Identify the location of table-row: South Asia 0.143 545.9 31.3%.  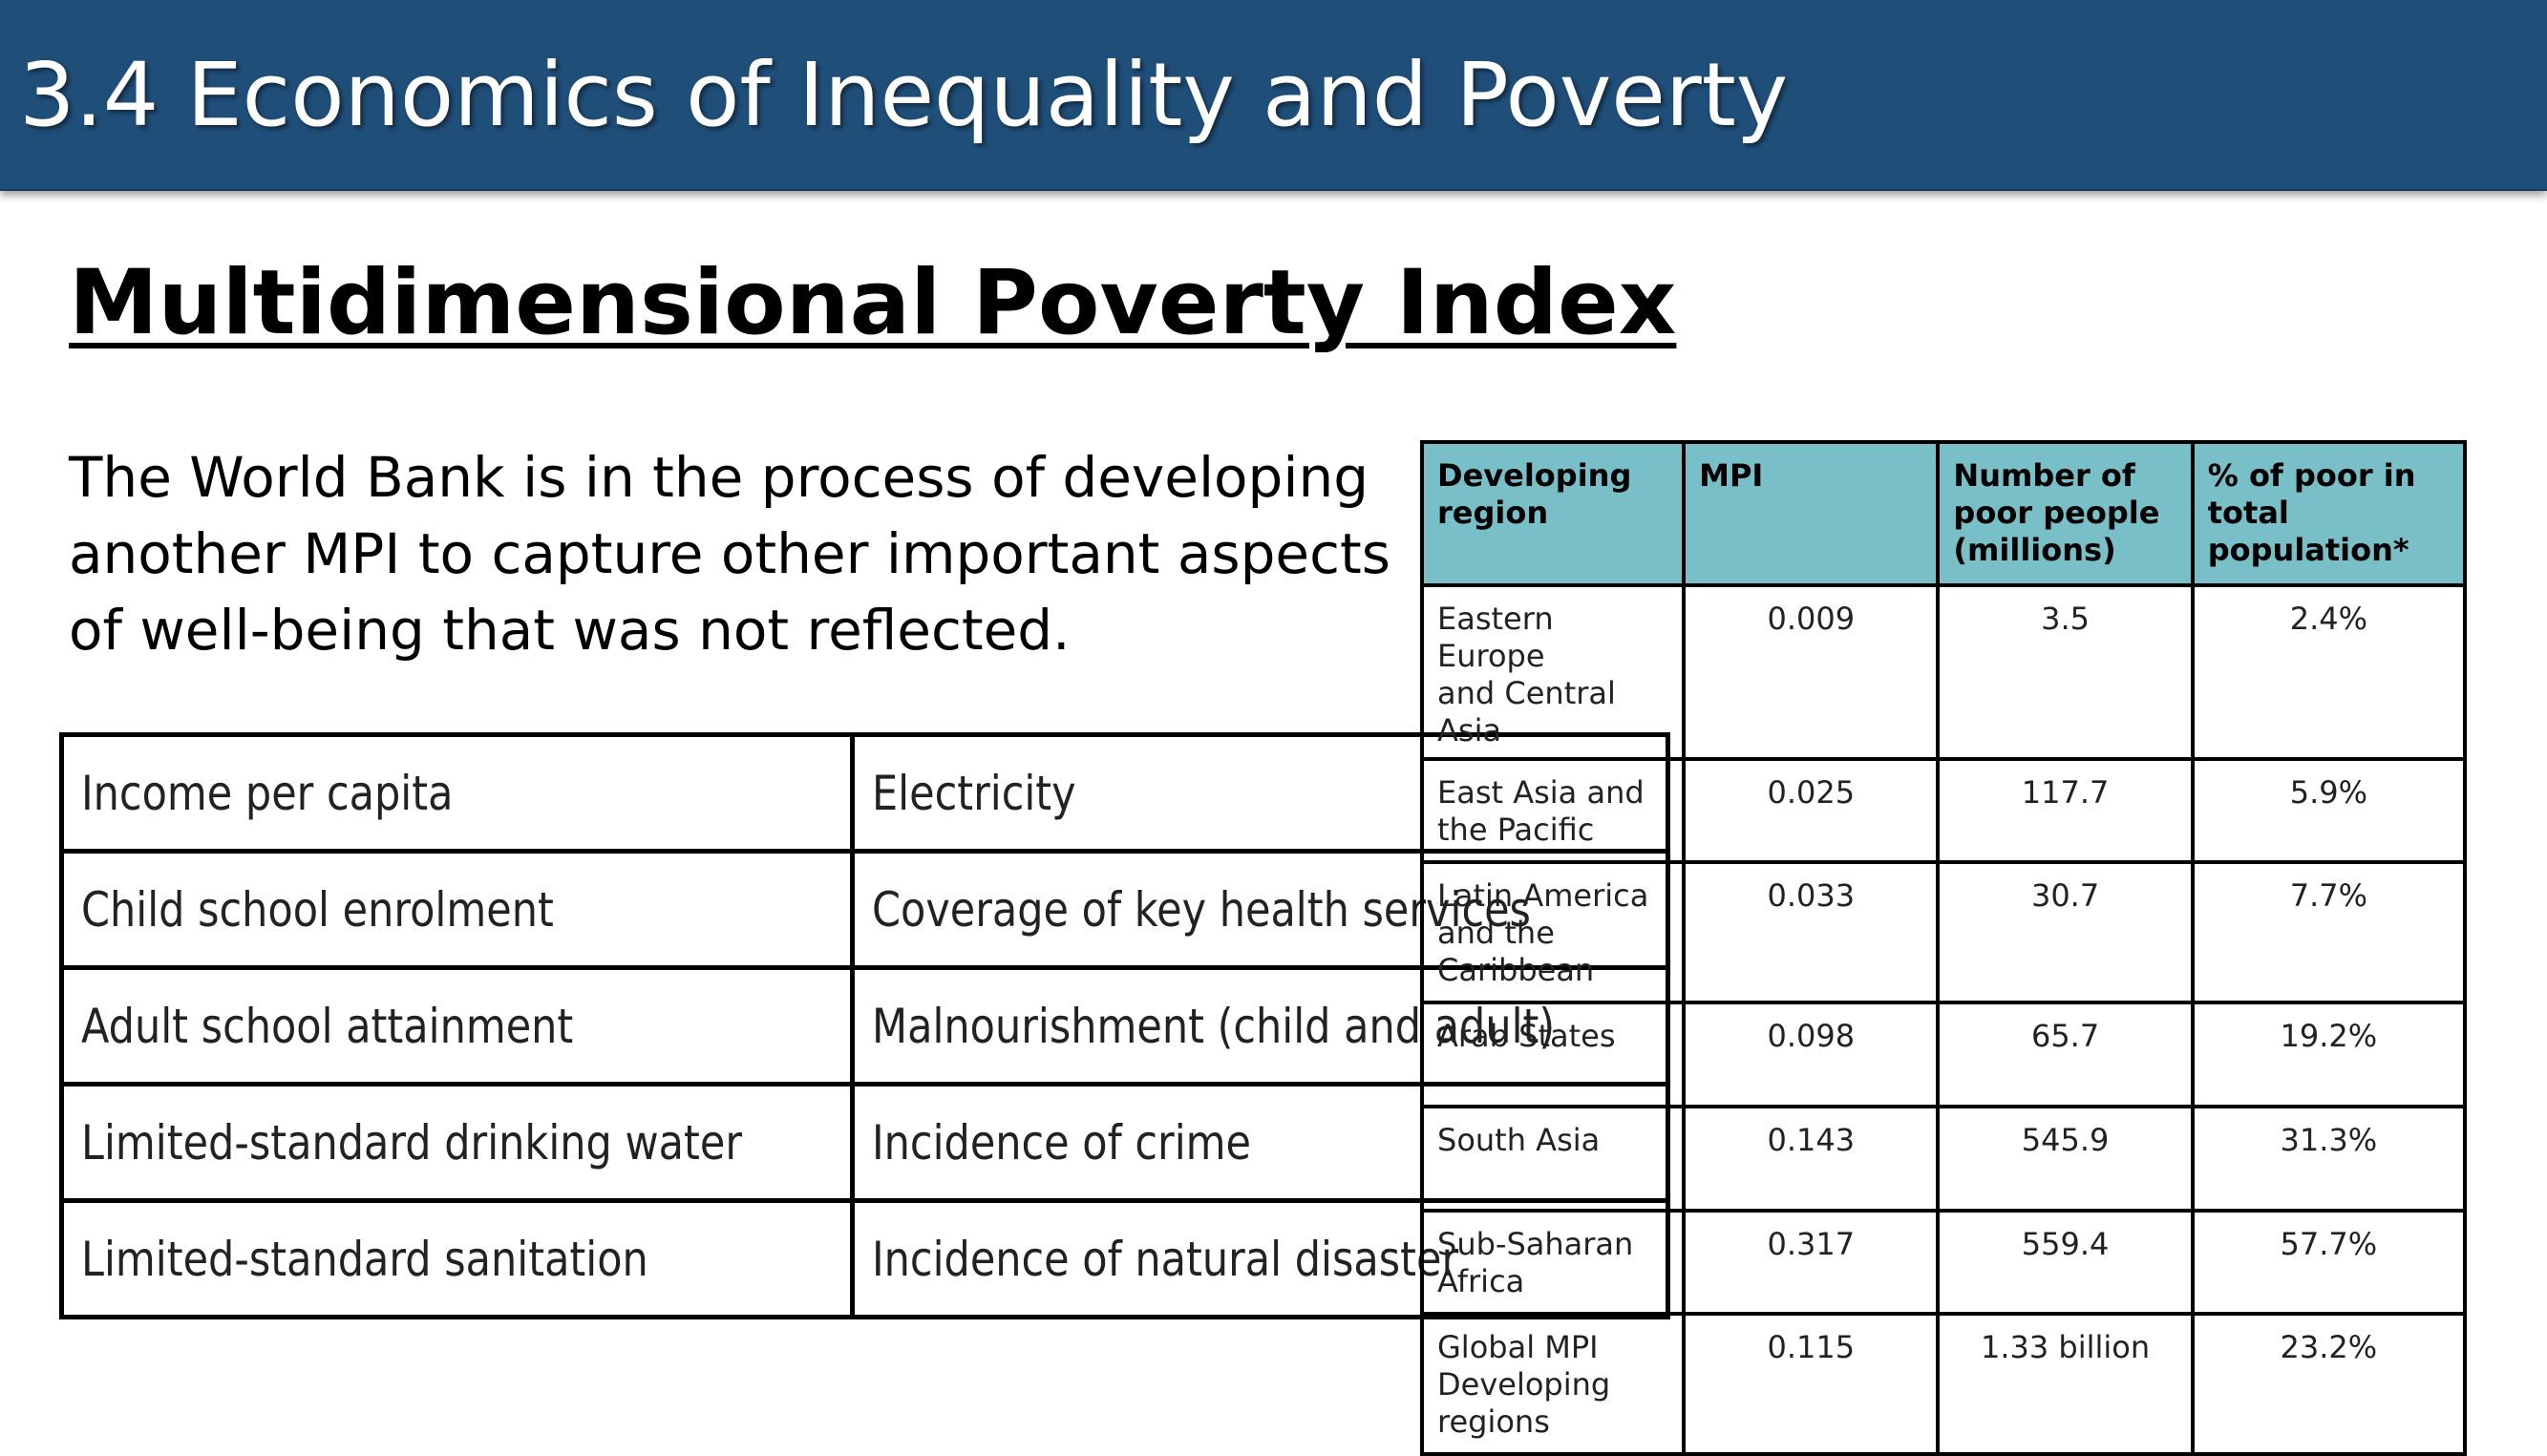
(1943, 1159).